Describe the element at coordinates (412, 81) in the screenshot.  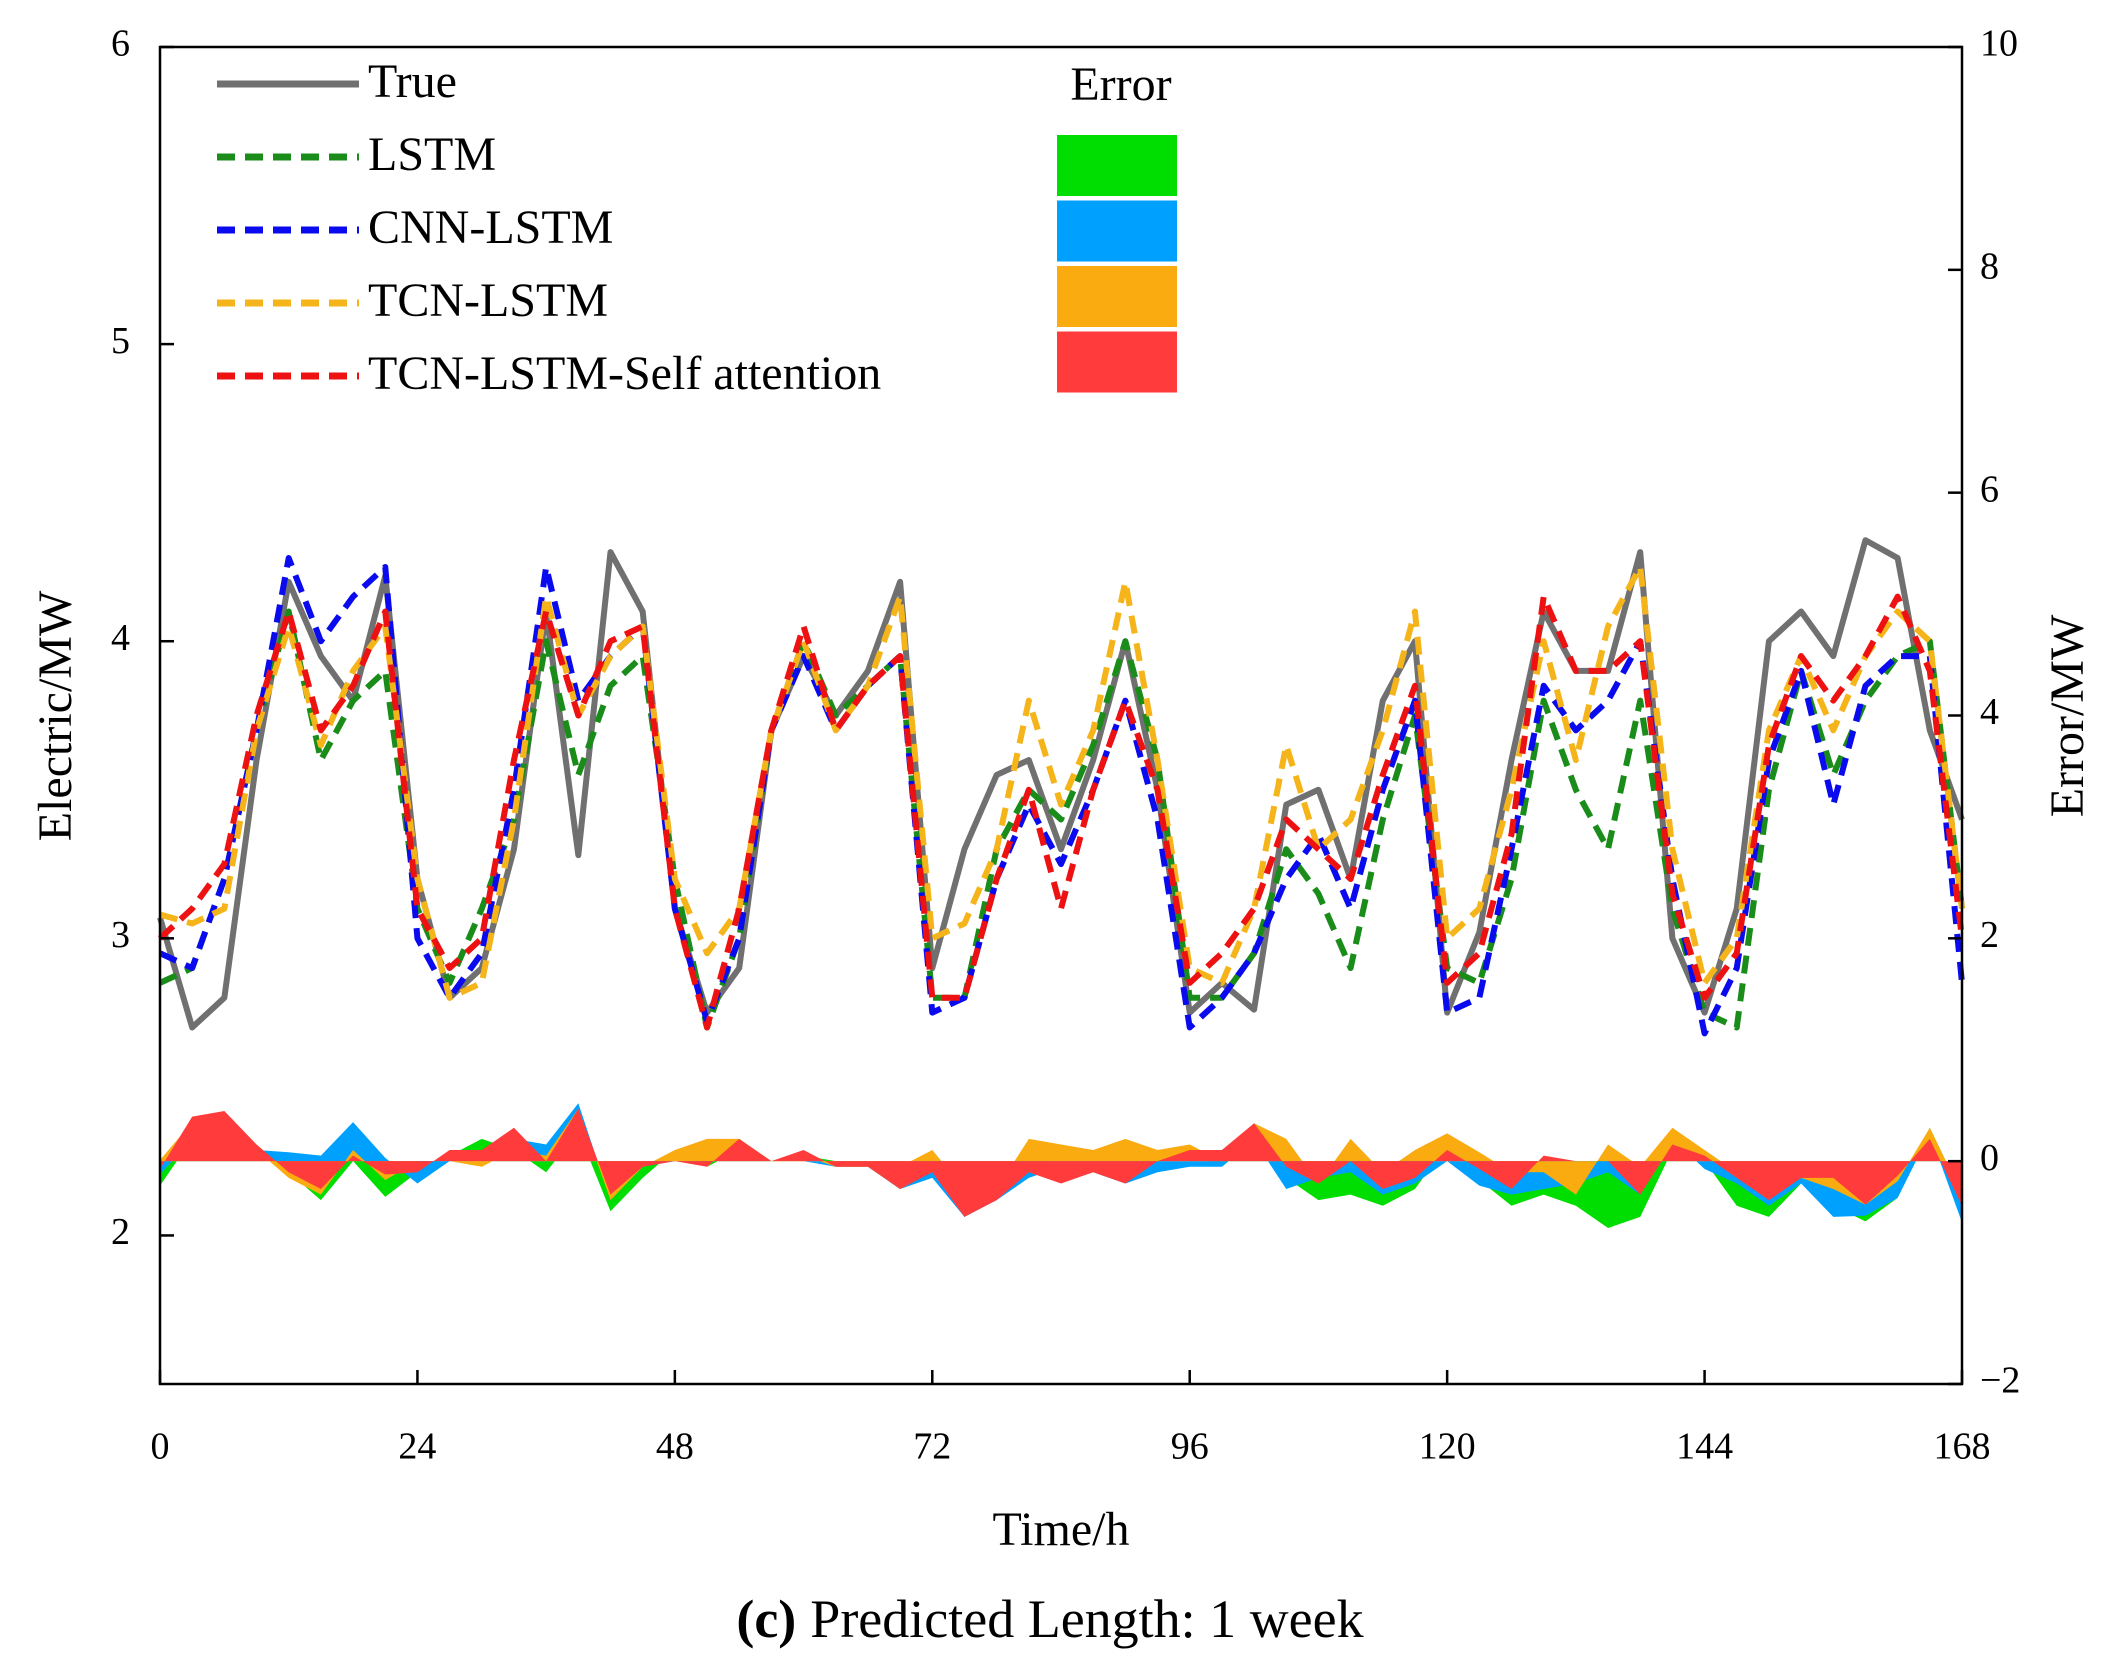
I see `legend-label: True` at that location.